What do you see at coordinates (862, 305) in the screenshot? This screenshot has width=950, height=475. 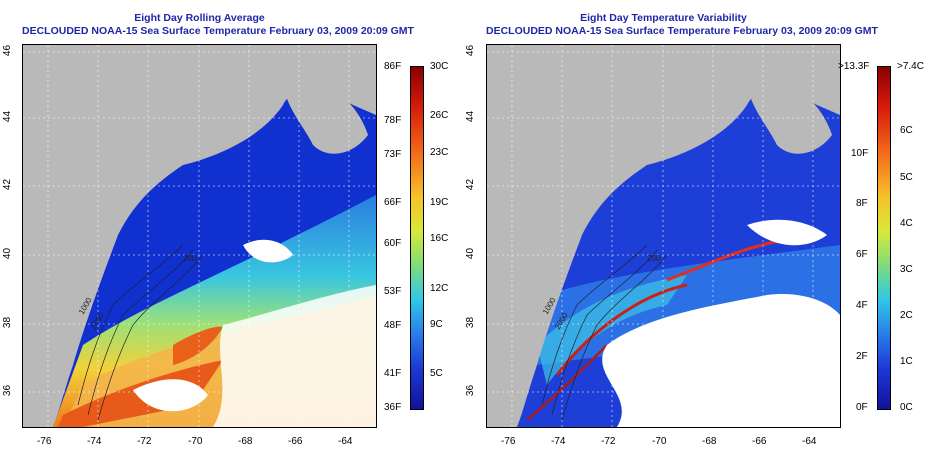 I see `colorbar-f-label: 4F` at bounding box center [862, 305].